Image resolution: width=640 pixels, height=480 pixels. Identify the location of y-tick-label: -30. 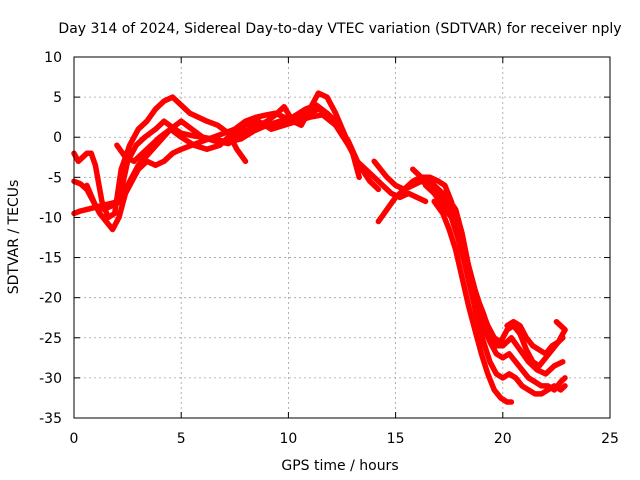
(50, 379).